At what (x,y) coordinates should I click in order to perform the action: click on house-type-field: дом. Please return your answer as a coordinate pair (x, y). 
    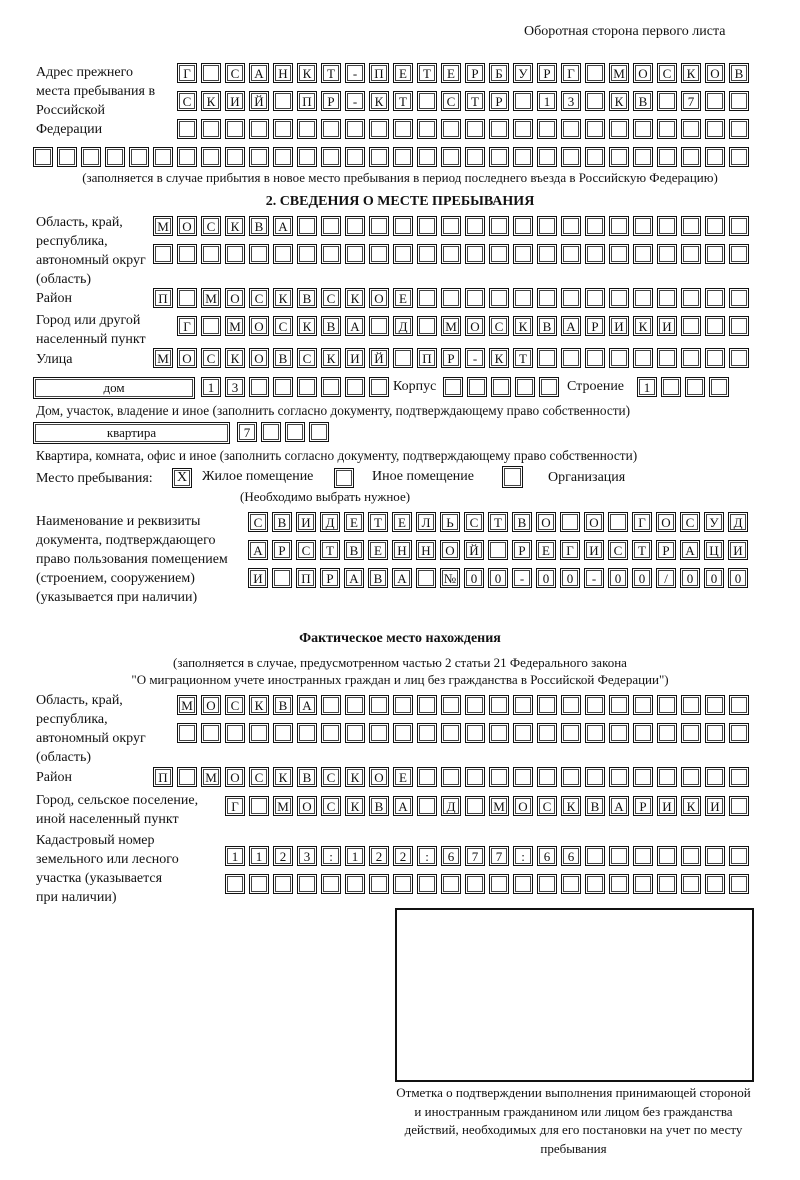
    Looking at the image, I should click on (114, 388).